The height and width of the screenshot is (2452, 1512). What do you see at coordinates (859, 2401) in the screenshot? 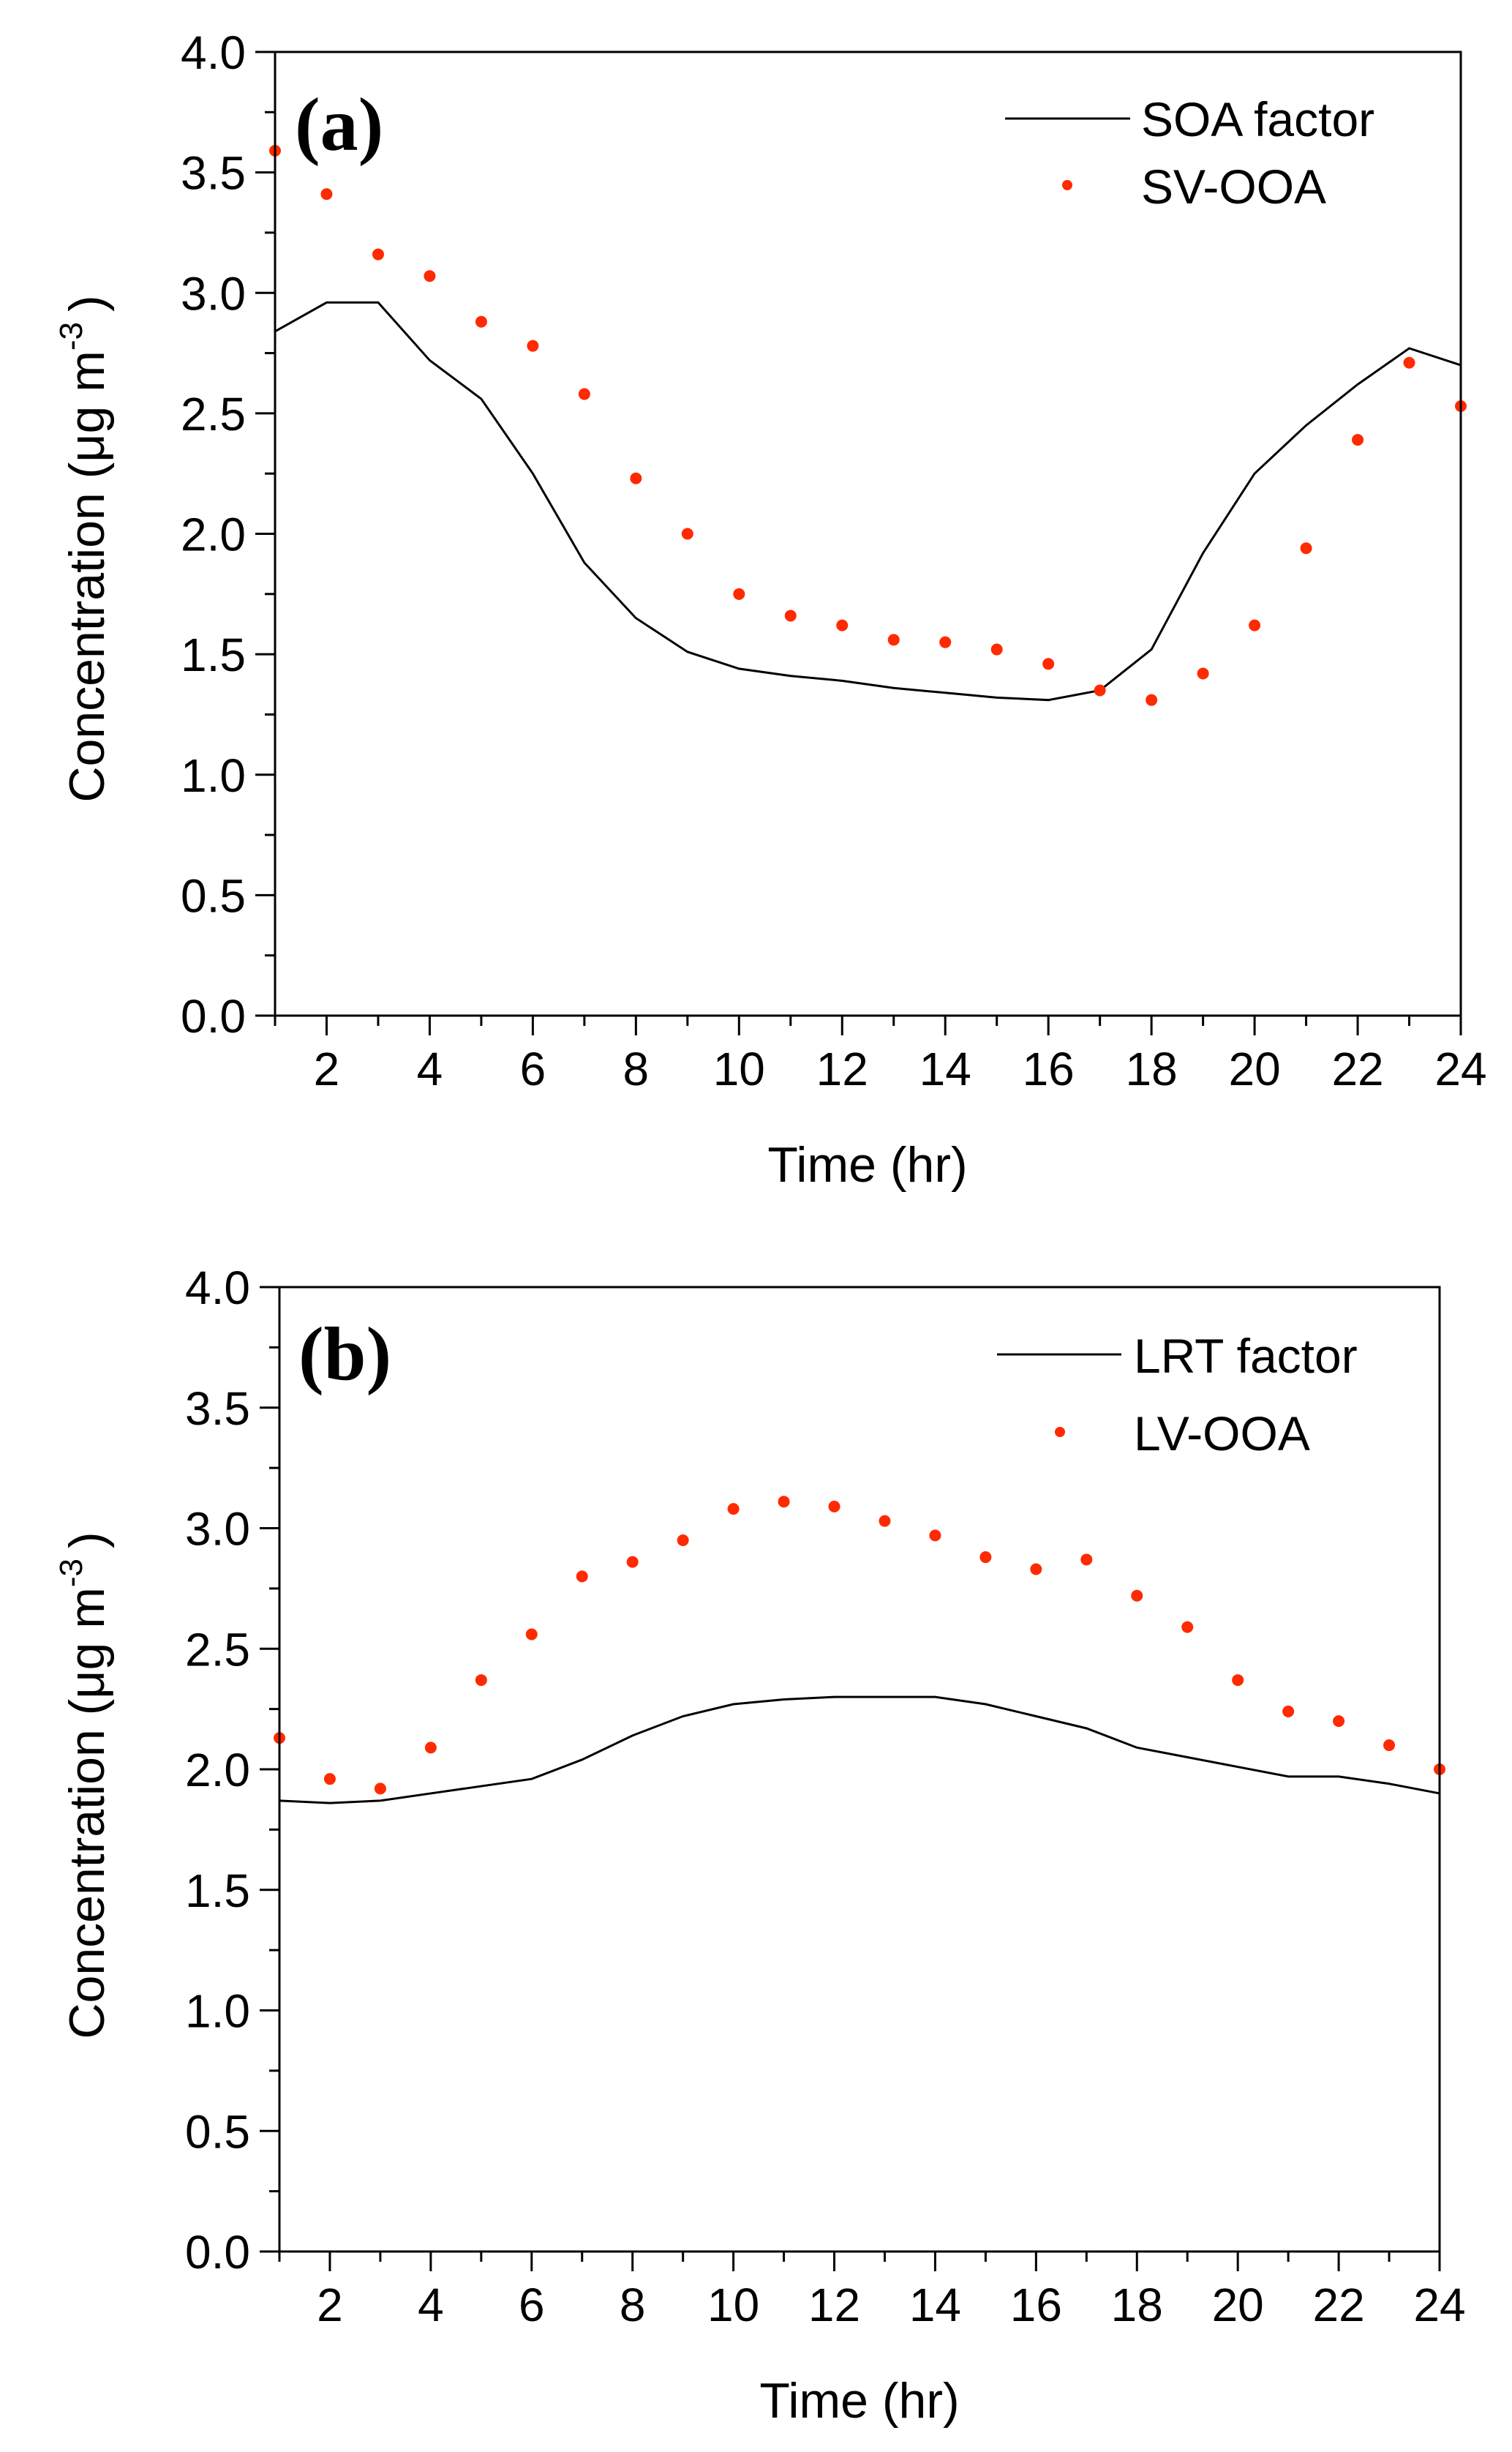
I see `panel-b-x-axis-title: Time (hr)` at bounding box center [859, 2401].